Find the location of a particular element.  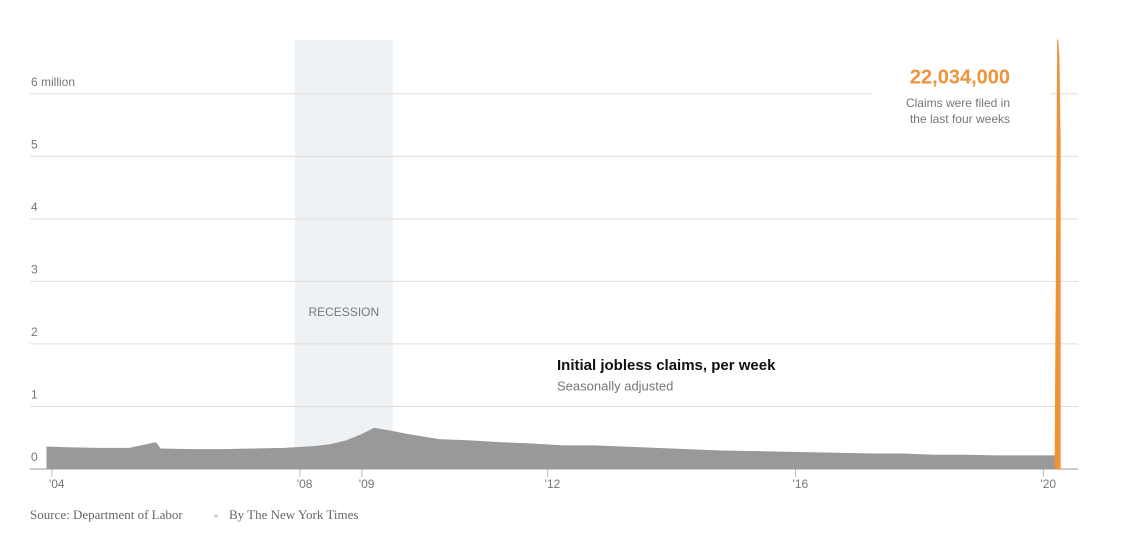

annotation-backdrop is located at coordinates (961, 96).